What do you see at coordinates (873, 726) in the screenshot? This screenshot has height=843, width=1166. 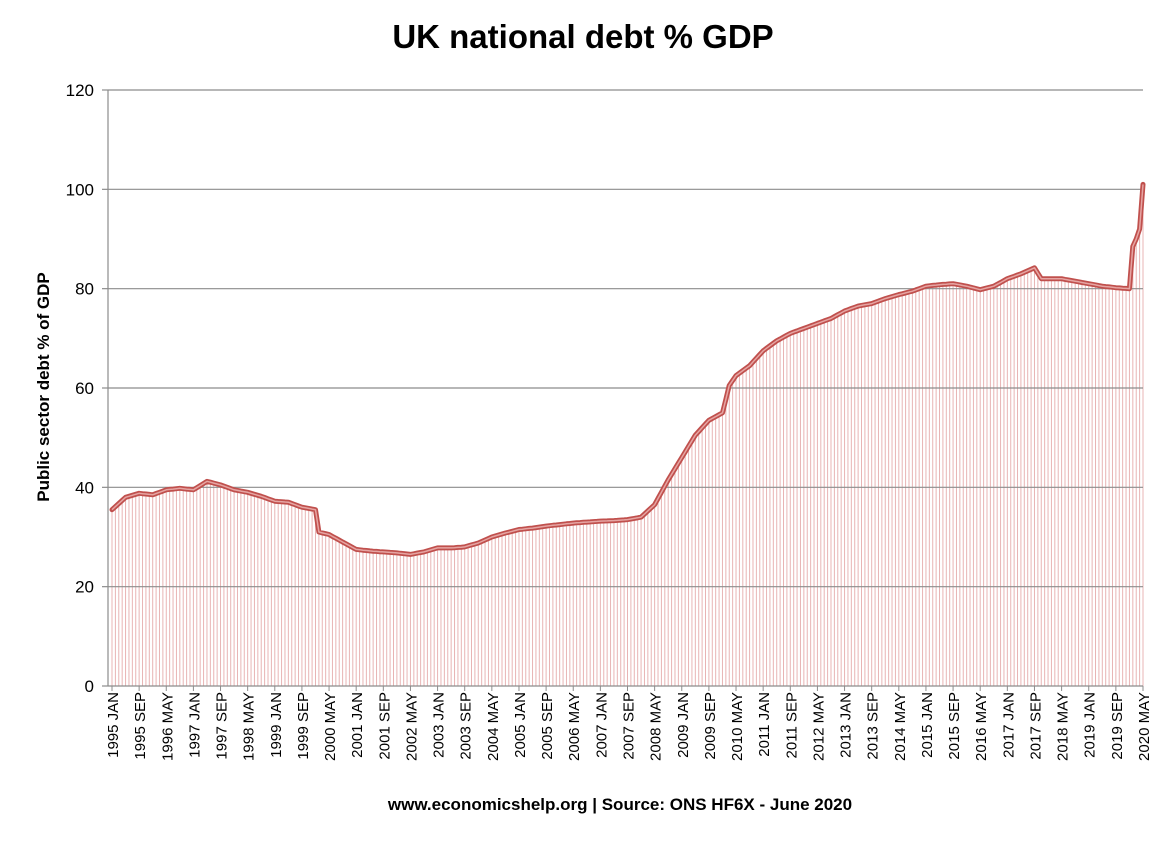 I see `x-tick-label: 2013 SEP` at bounding box center [873, 726].